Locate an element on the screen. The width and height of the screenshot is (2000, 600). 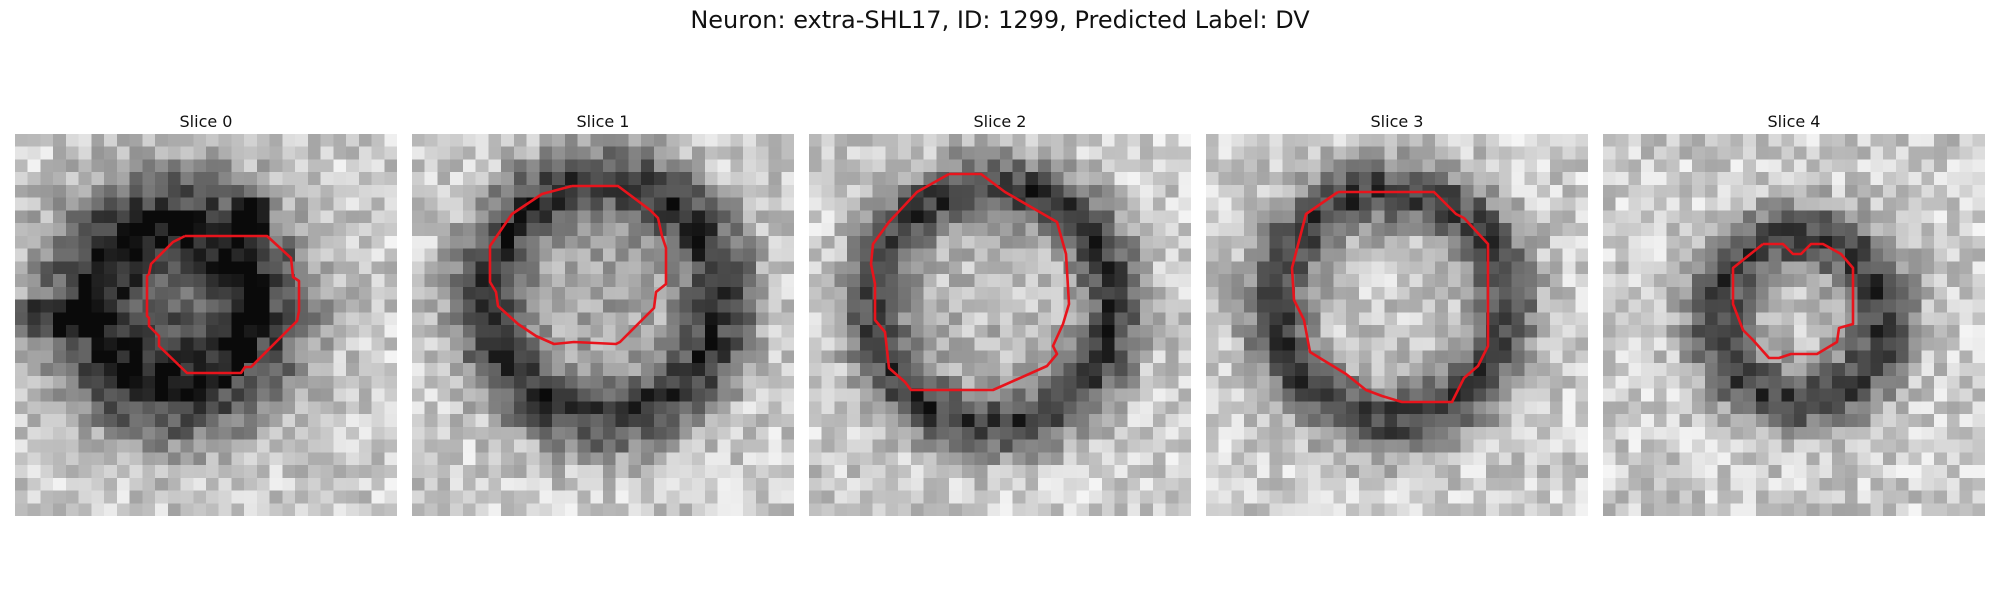
slice-panel-4: Slice 4 is located at coordinates (1794, 313).